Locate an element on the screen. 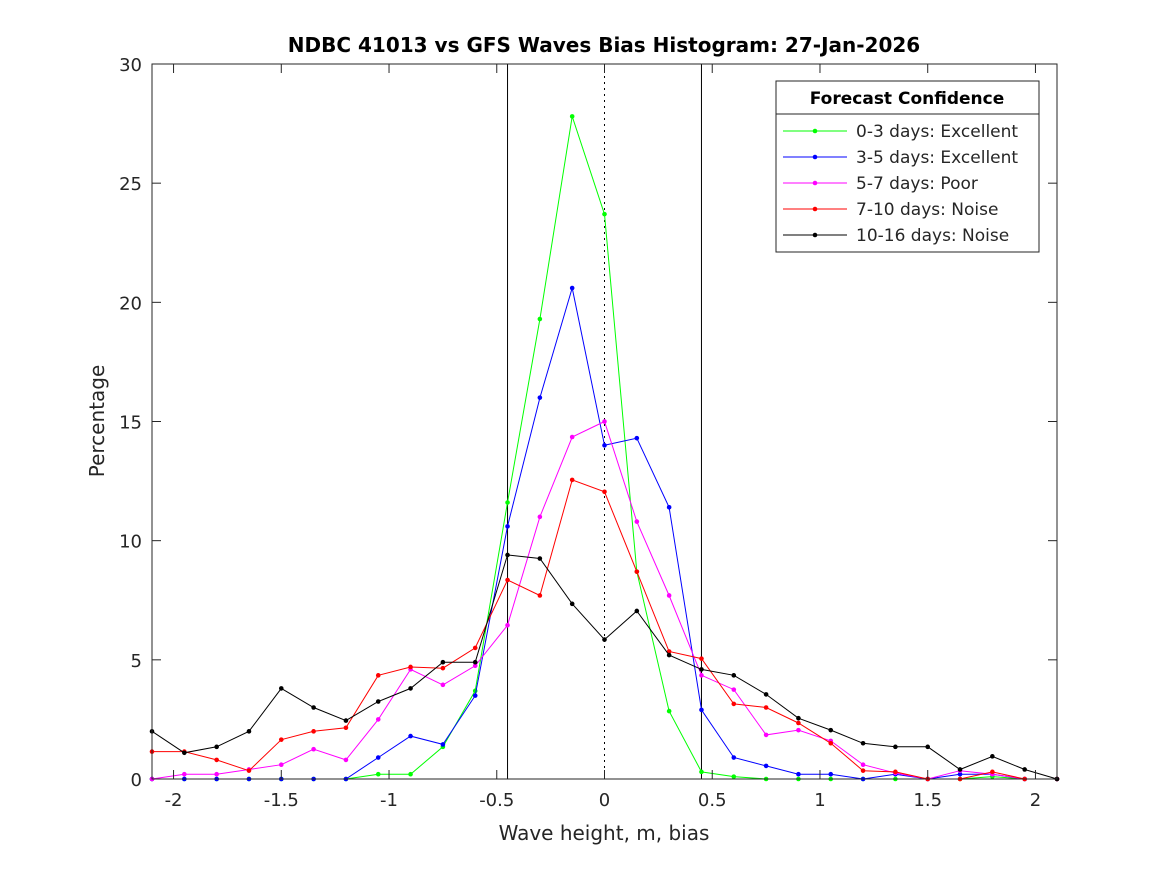  x-tick-label: -2 is located at coordinates (174, 800).